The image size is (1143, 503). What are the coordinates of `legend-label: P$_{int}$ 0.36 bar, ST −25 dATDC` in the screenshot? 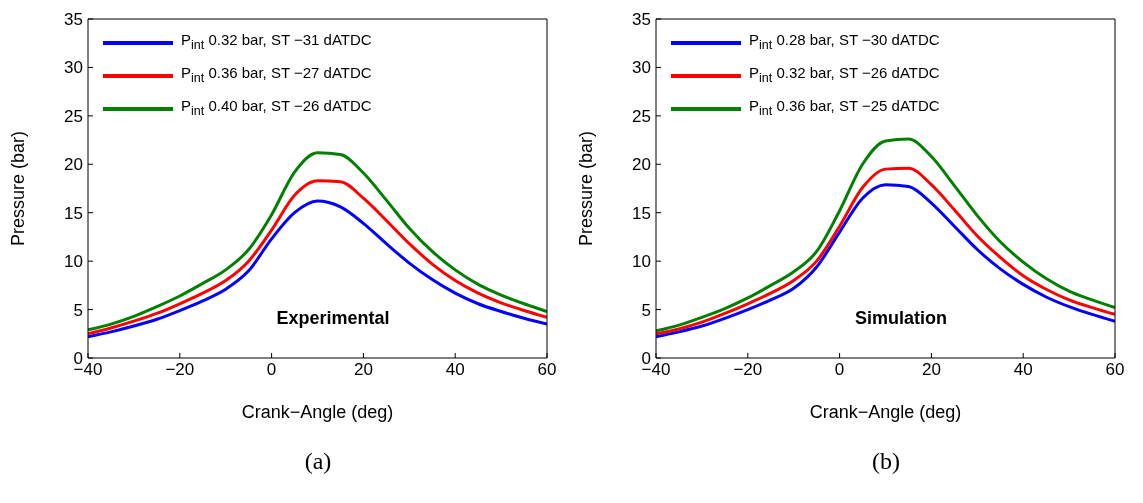 It's located at (844, 108).